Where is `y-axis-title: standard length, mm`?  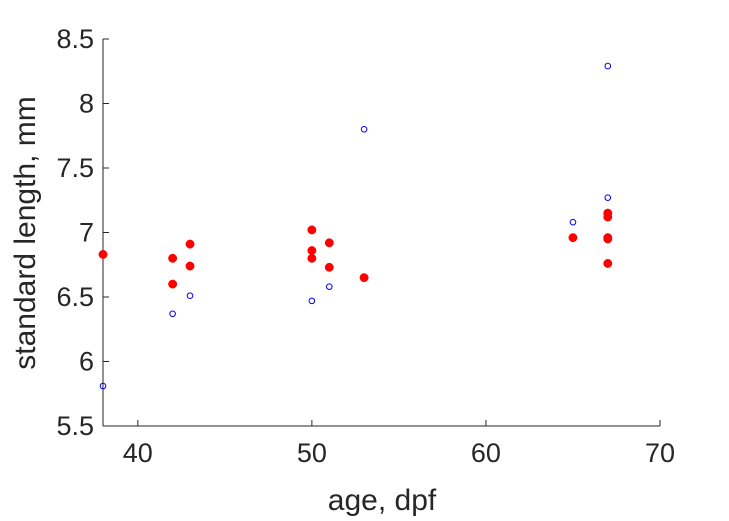
y-axis-title: standard length, mm is located at coordinates (25, 232).